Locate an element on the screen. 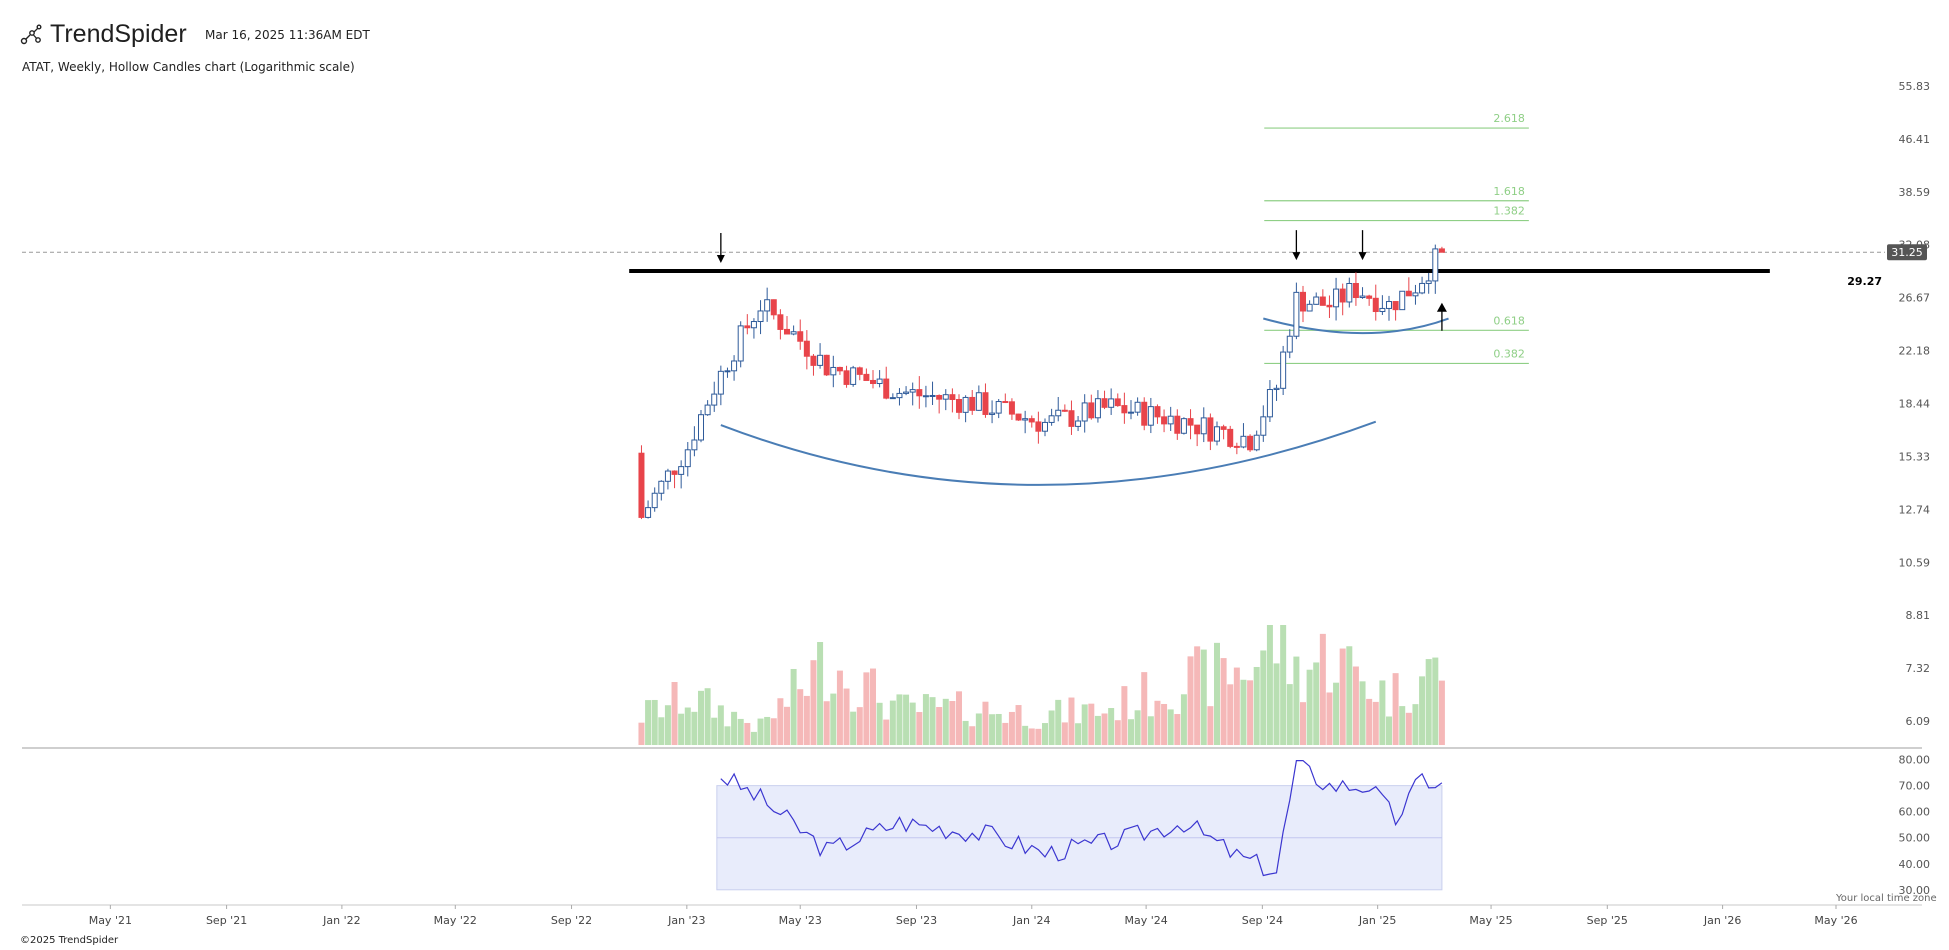 The image size is (1949, 950). rsi-axis-label: 60.00 is located at coordinates (1915, 812).